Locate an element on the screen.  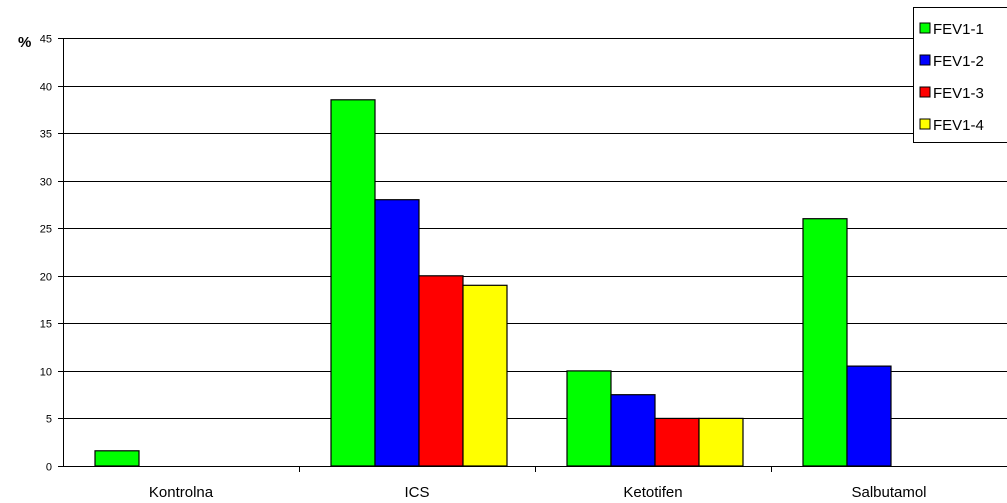
legend-label: FEV1-3 is located at coordinates (958, 93).